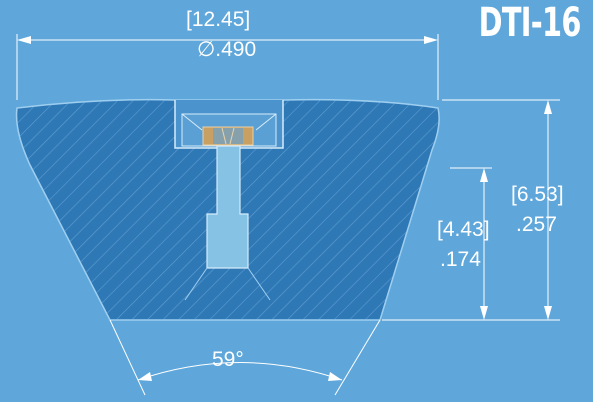 This screenshot has width=593, height=402. I want to click on overall-height-mm-label: [6.53], so click(537, 194).